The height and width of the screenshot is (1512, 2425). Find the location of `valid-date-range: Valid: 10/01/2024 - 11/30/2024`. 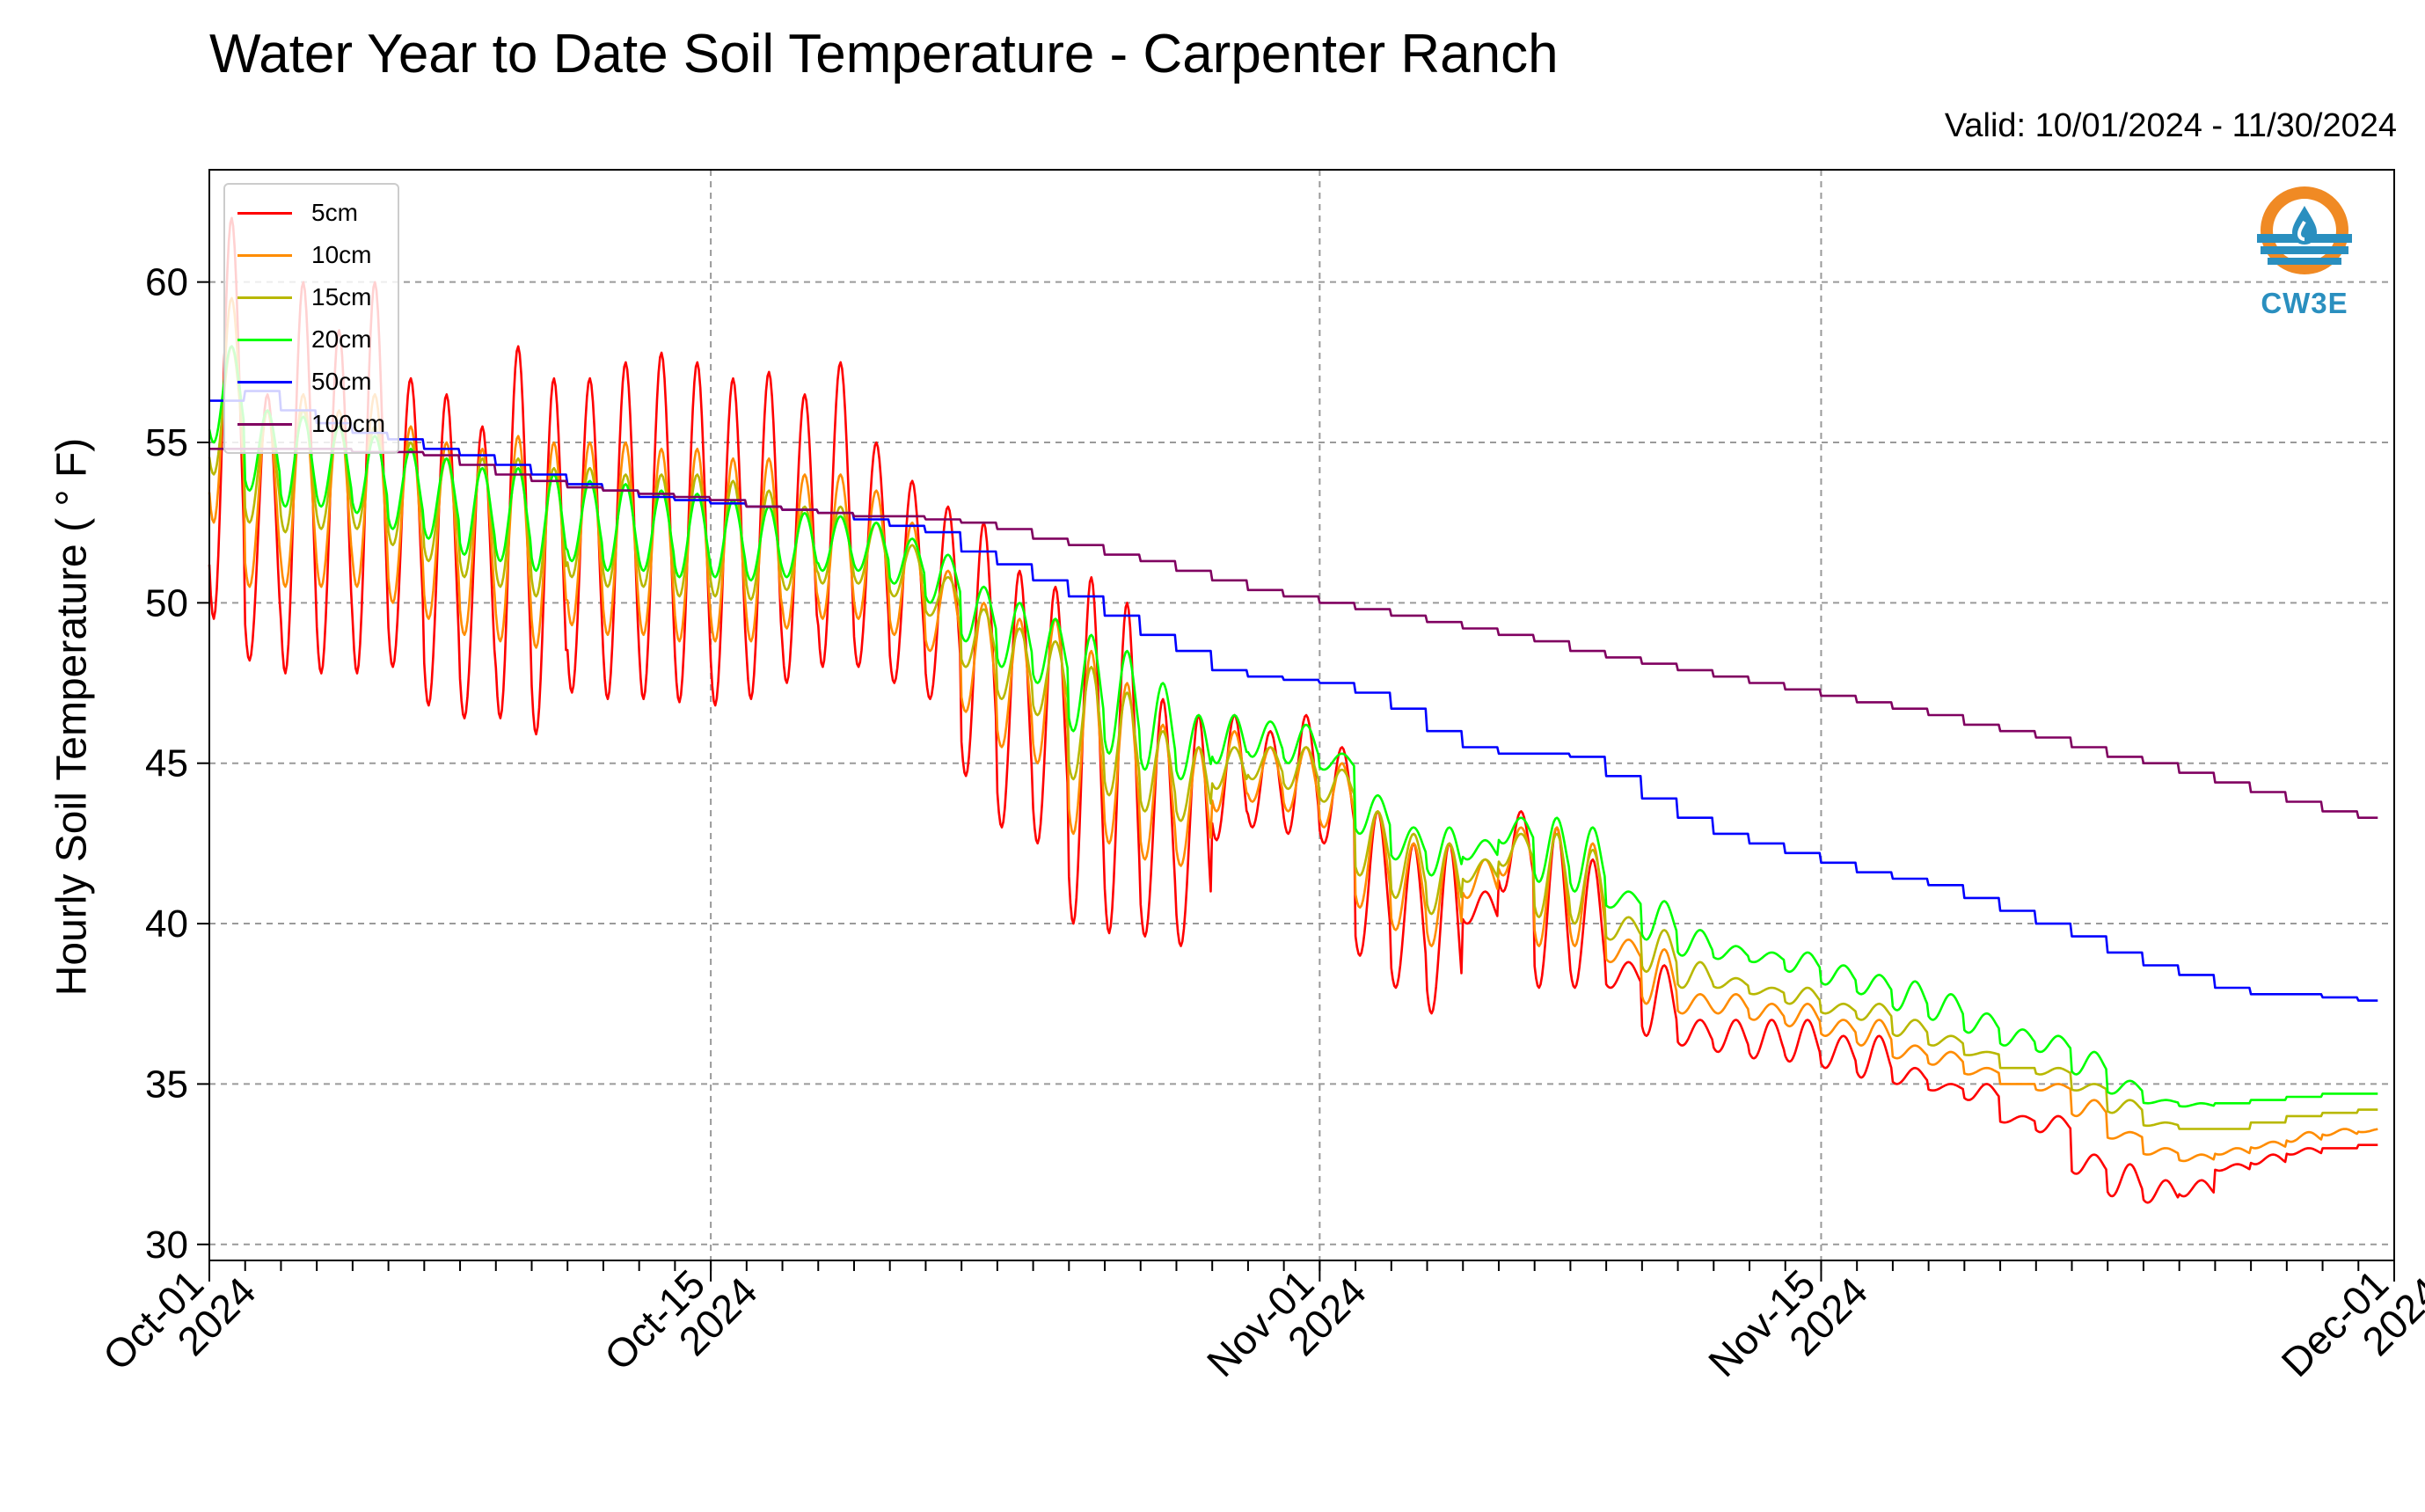

valid-date-range: Valid: 10/01/2024 - 11/30/2024 is located at coordinates (2170, 125).